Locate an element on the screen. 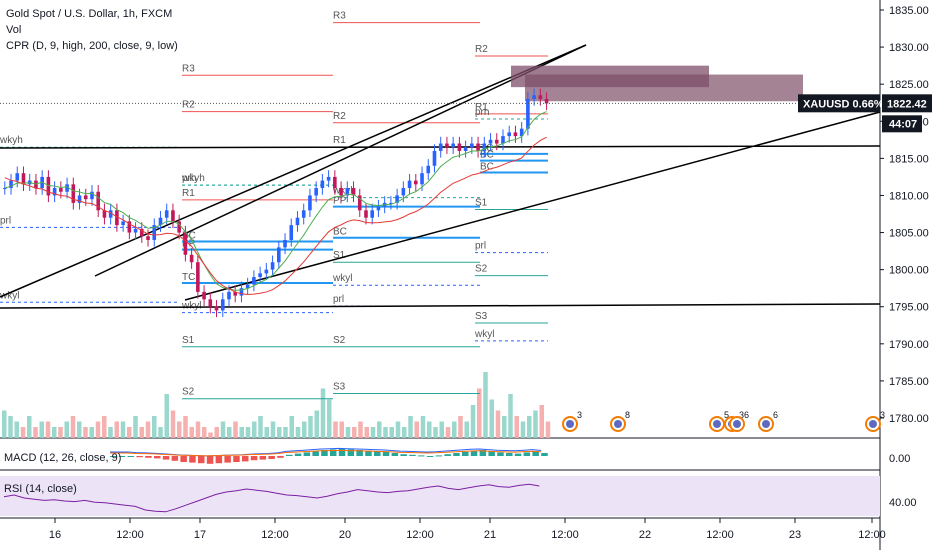 The width and height of the screenshot is (932, 555). rsi-band is located at coordinates (440, 496).